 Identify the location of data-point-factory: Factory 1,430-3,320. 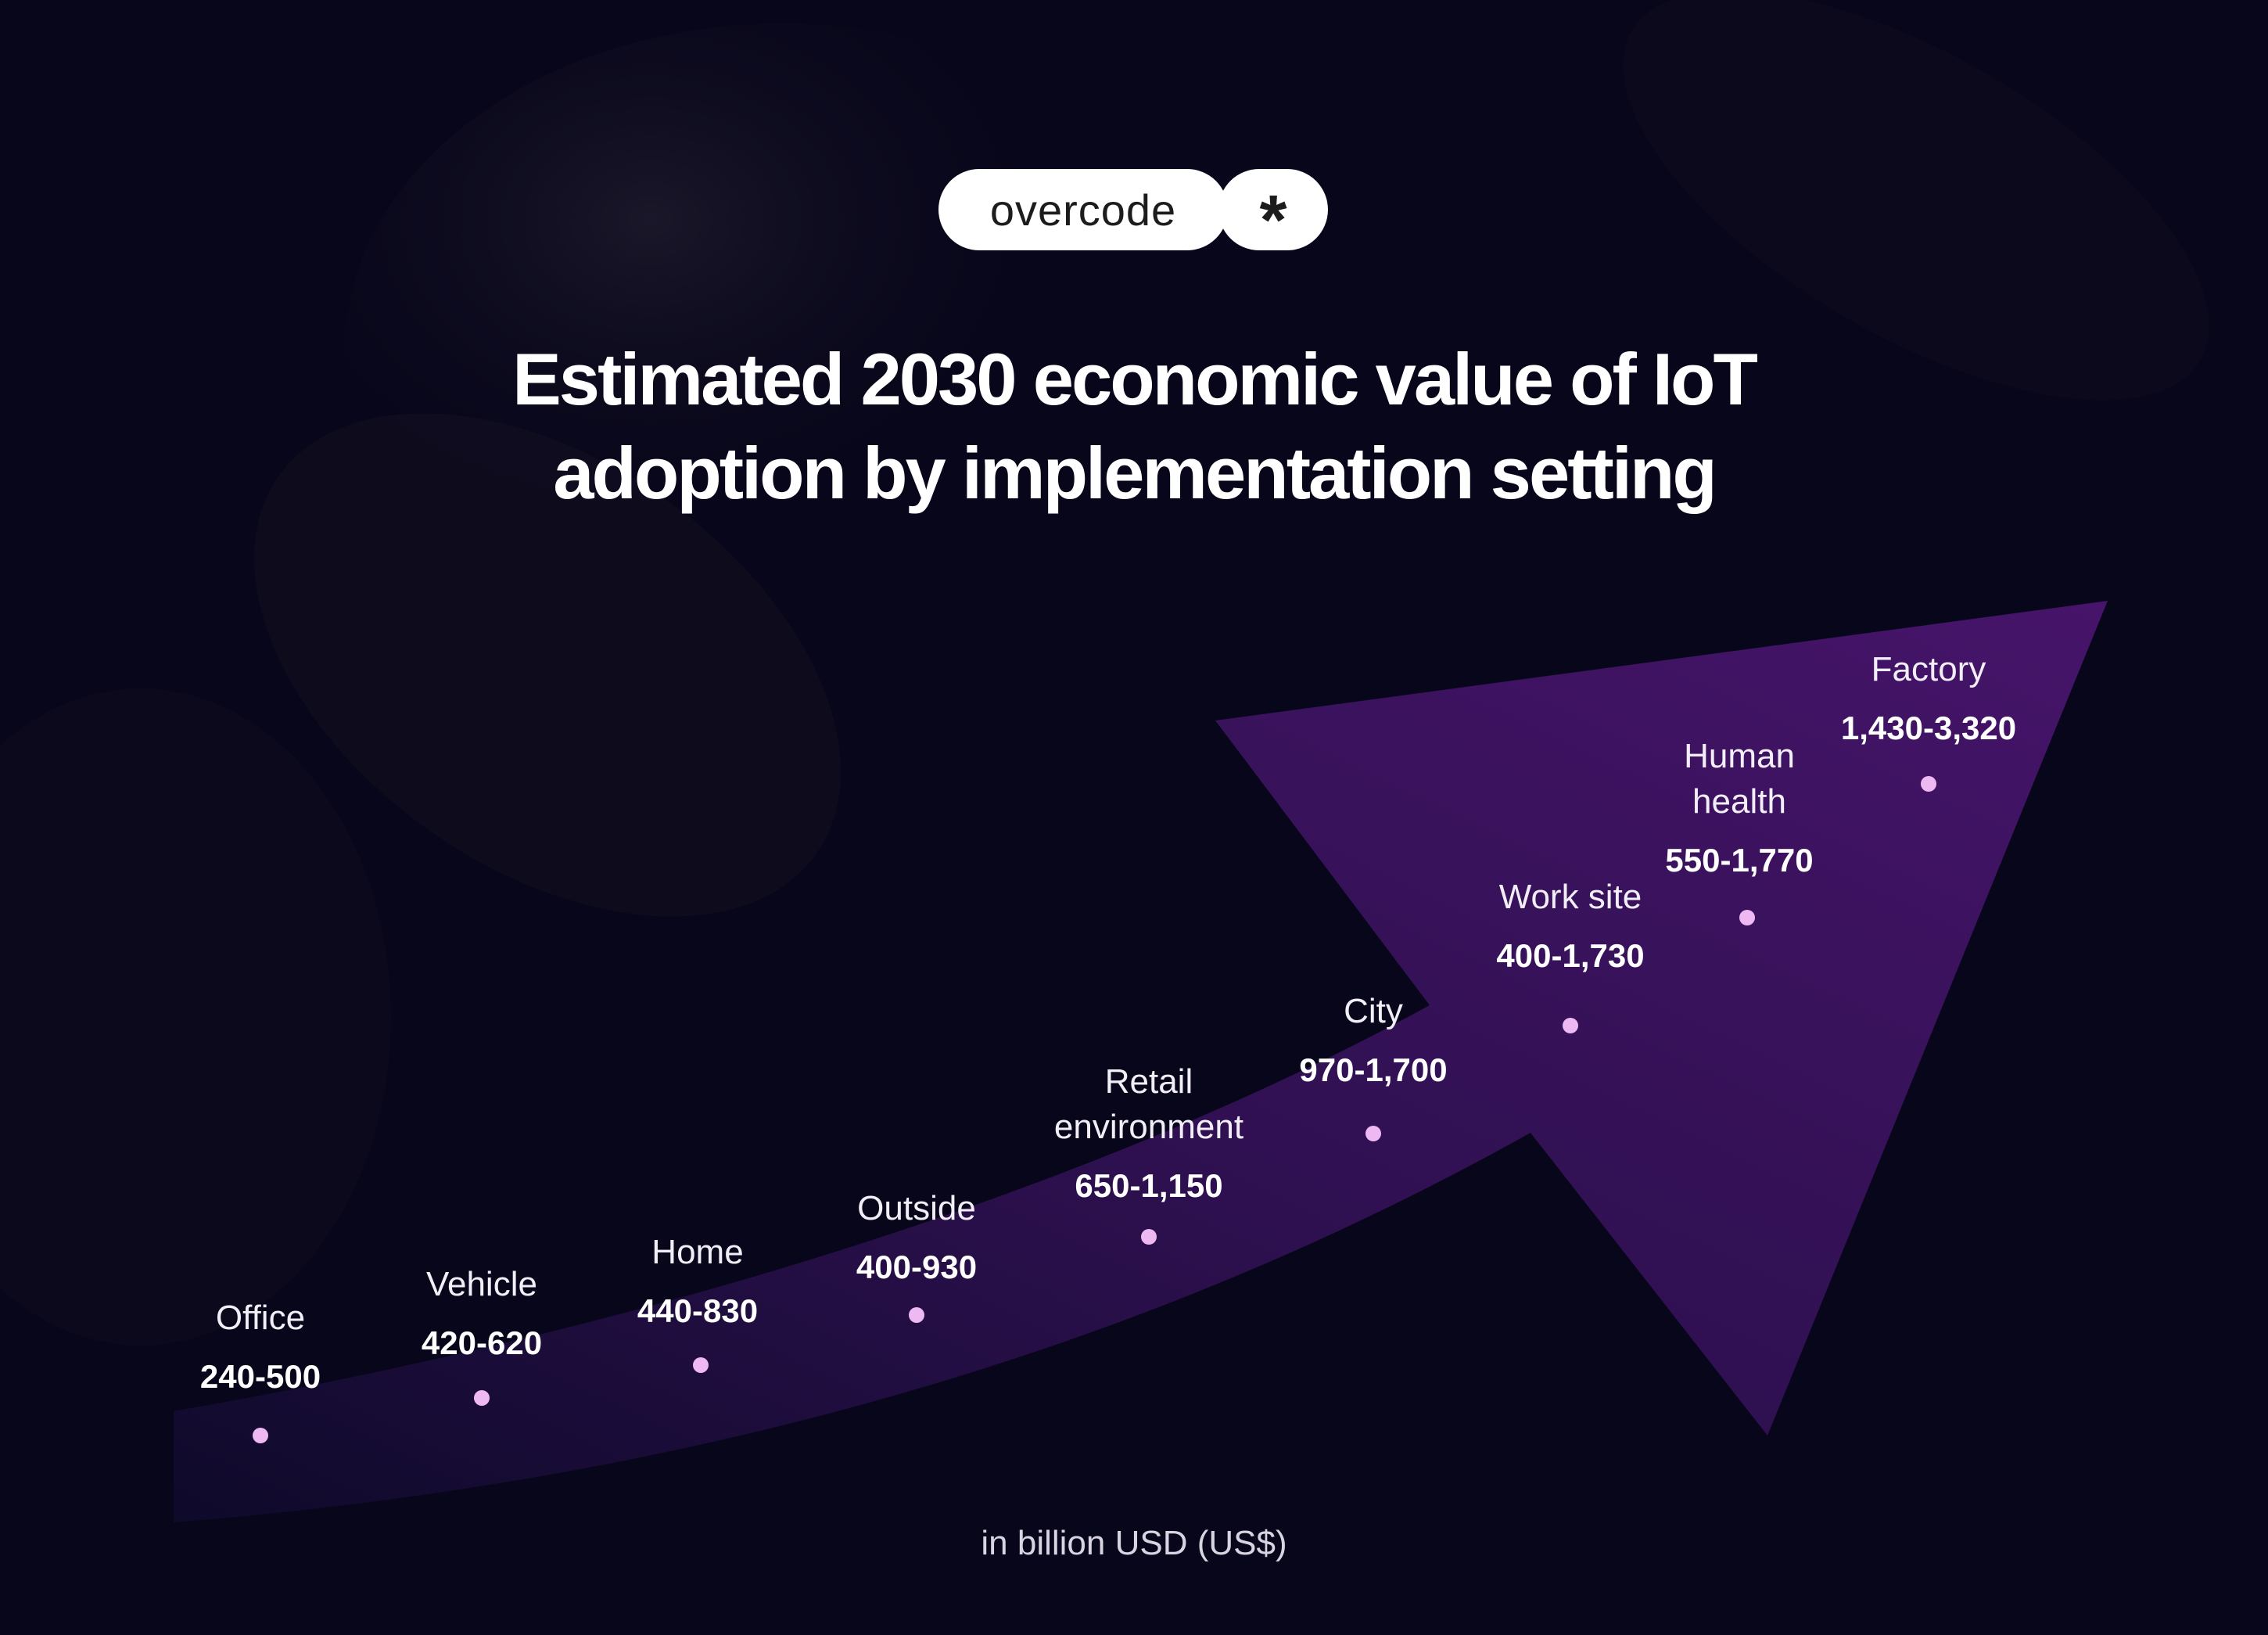
(1929, 697).